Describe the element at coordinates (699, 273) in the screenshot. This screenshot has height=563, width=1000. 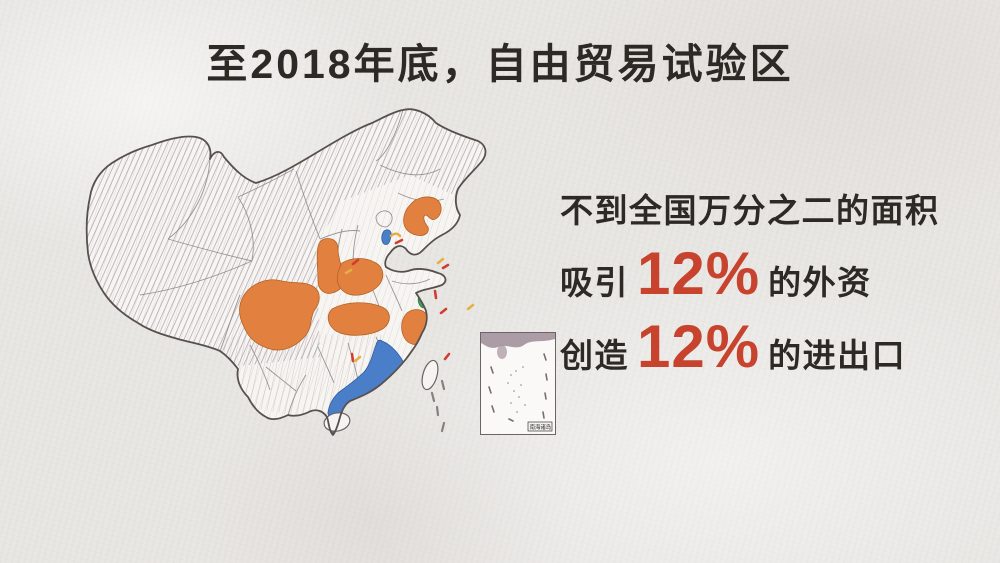
I see `stat-fdi-value: 12%` at that location.